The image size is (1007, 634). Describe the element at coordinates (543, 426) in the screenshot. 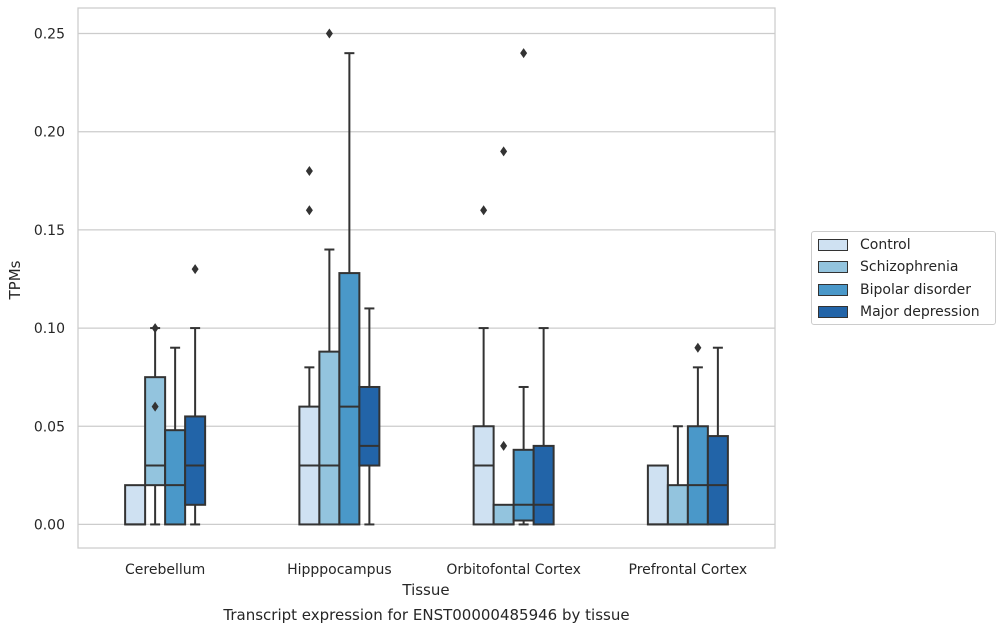

I see `box-major-depression-orbitofontal-cortex` at that location.